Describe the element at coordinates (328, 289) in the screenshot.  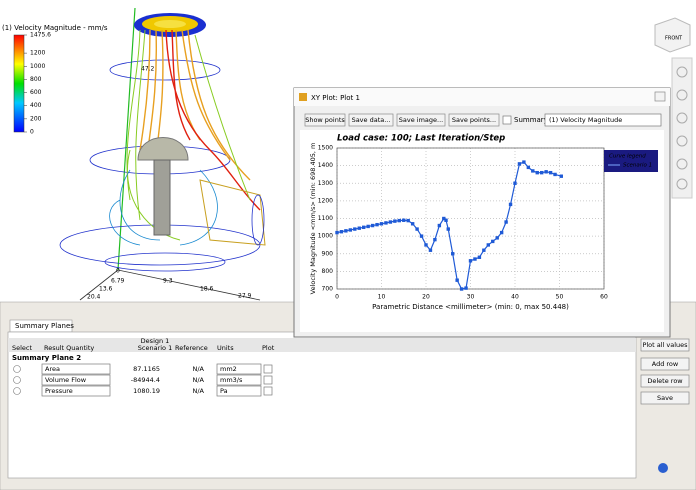
I see `y-tick-label: 700` at that location.